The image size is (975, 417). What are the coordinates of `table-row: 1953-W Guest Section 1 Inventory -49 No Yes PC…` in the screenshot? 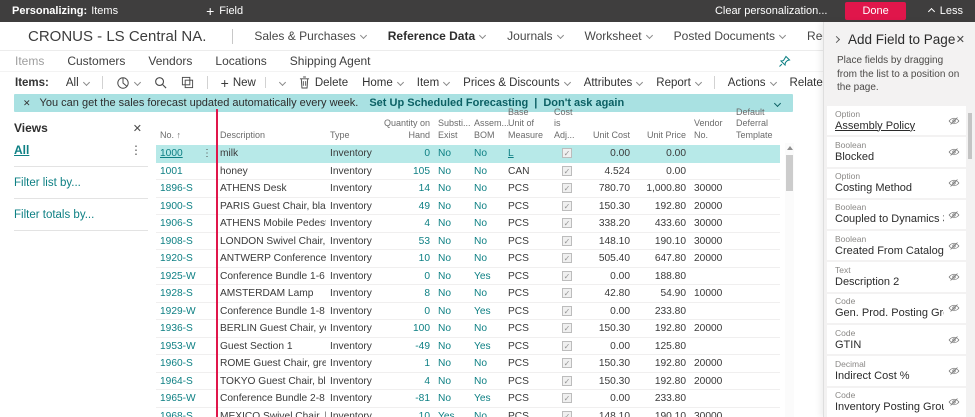 It's located at (468, 346).